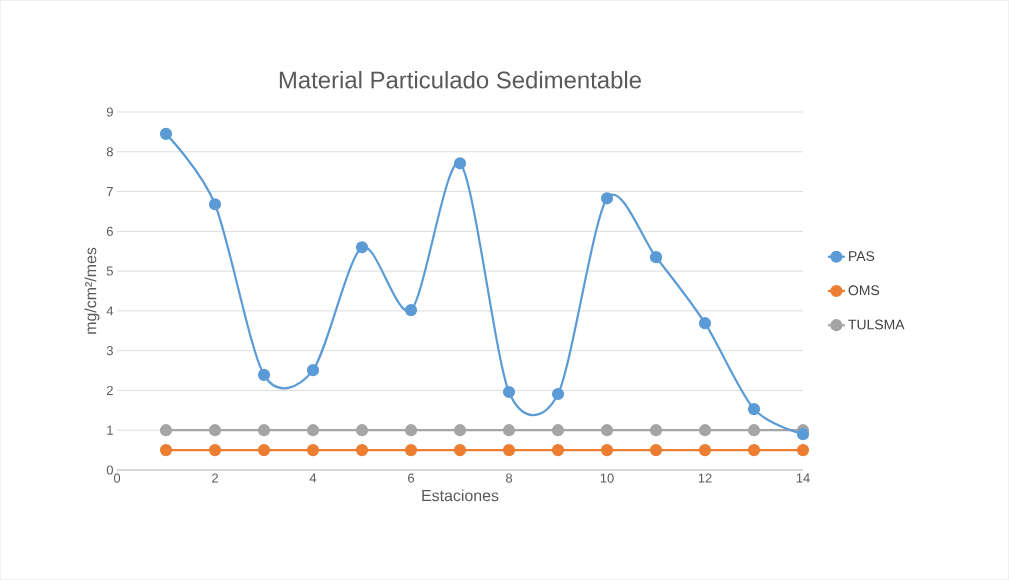 This screenshot has width=1009, height=580. I want to click on x-tick-label: 2, so click(215, 478).